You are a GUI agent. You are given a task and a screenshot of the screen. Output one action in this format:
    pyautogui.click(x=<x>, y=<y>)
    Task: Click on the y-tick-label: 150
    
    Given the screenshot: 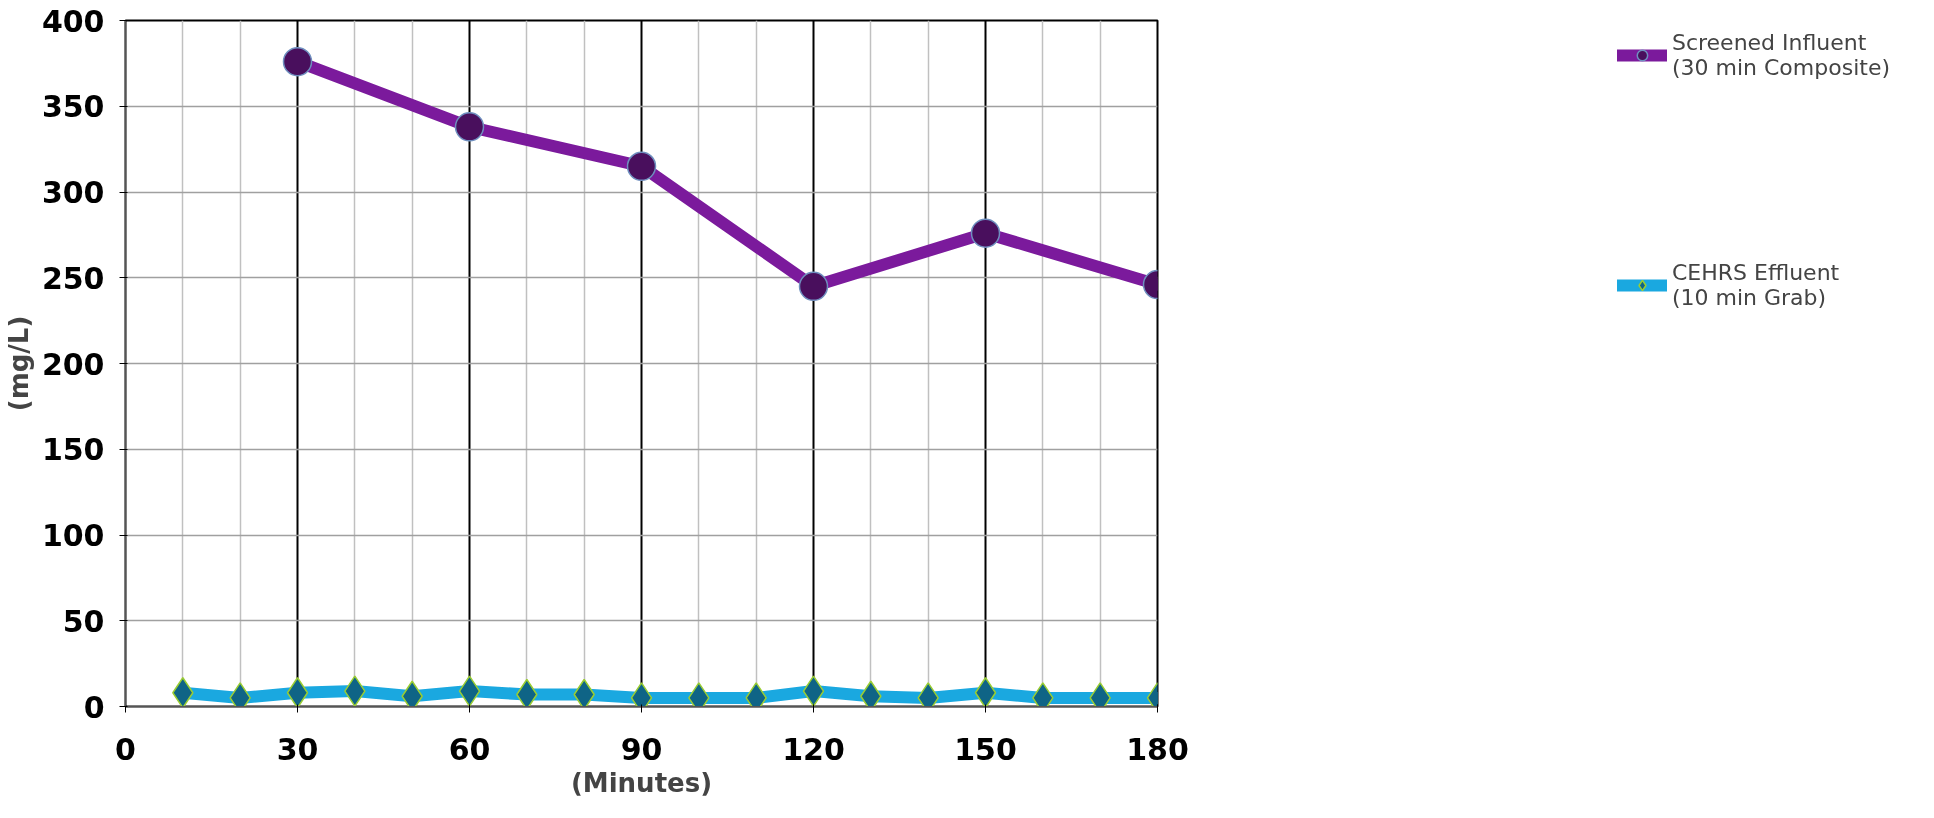 What is the action you would take?
    pyautogui.click(x=73, y=450)
    